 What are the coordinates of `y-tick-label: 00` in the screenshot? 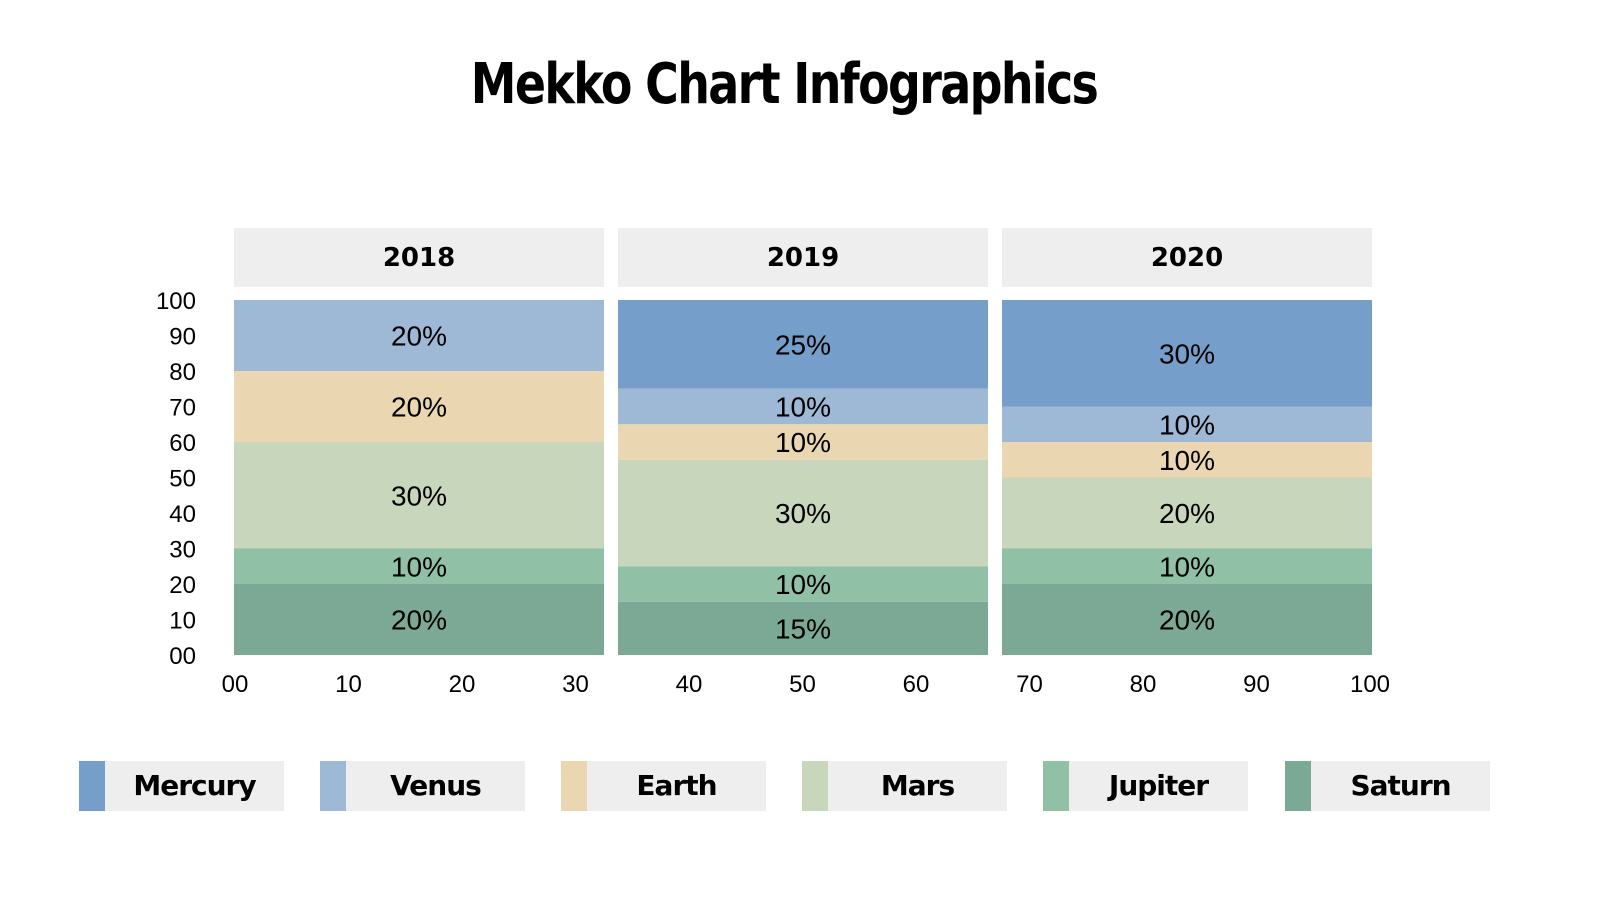 It's located at (182, 656).